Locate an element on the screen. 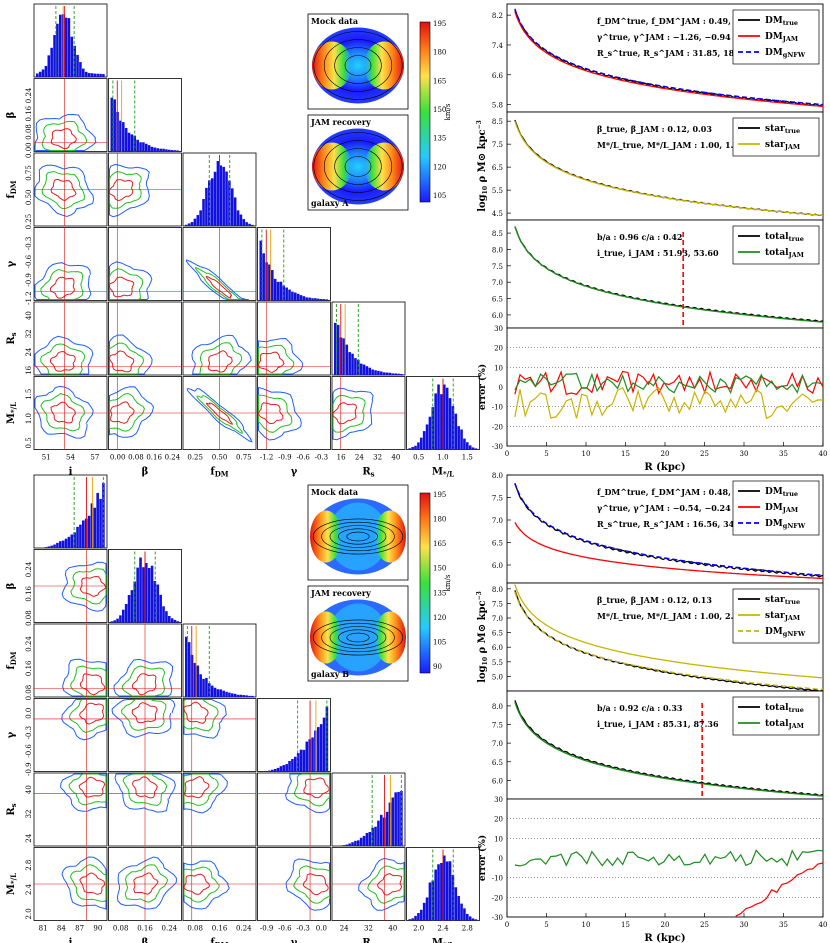  corner-cell: 24 32 40 Rs is located at coordinates (57, 809).